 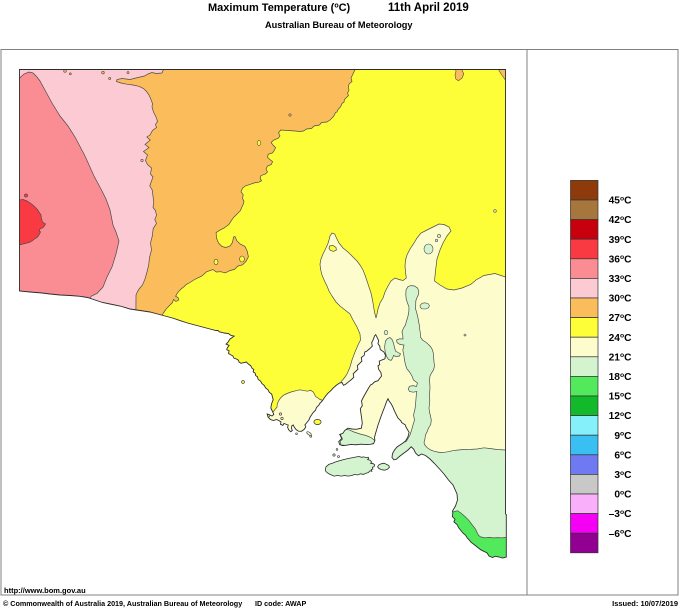 I want to click on svg-text: 39oC, so click(x=621, y=240).